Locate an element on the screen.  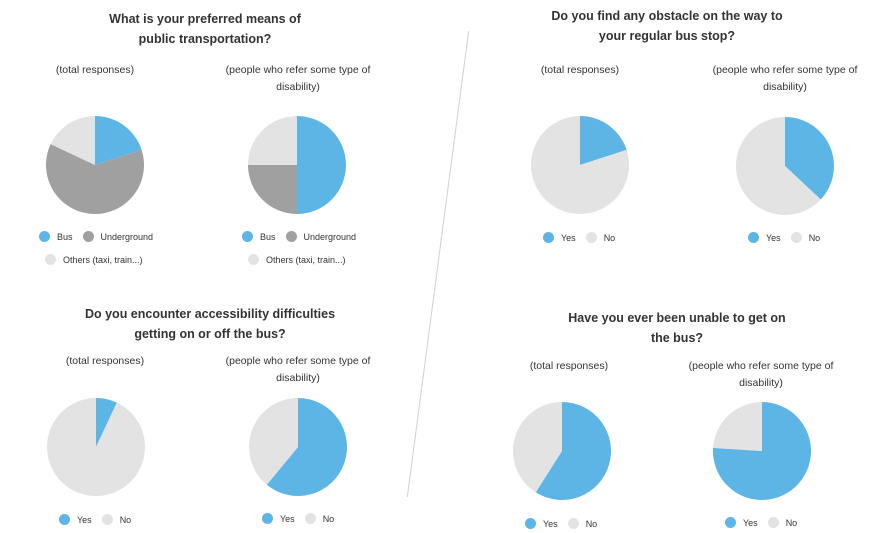
question-4-title-line-1: Have you ever been unable to get on is located at coordinates (677, 318).